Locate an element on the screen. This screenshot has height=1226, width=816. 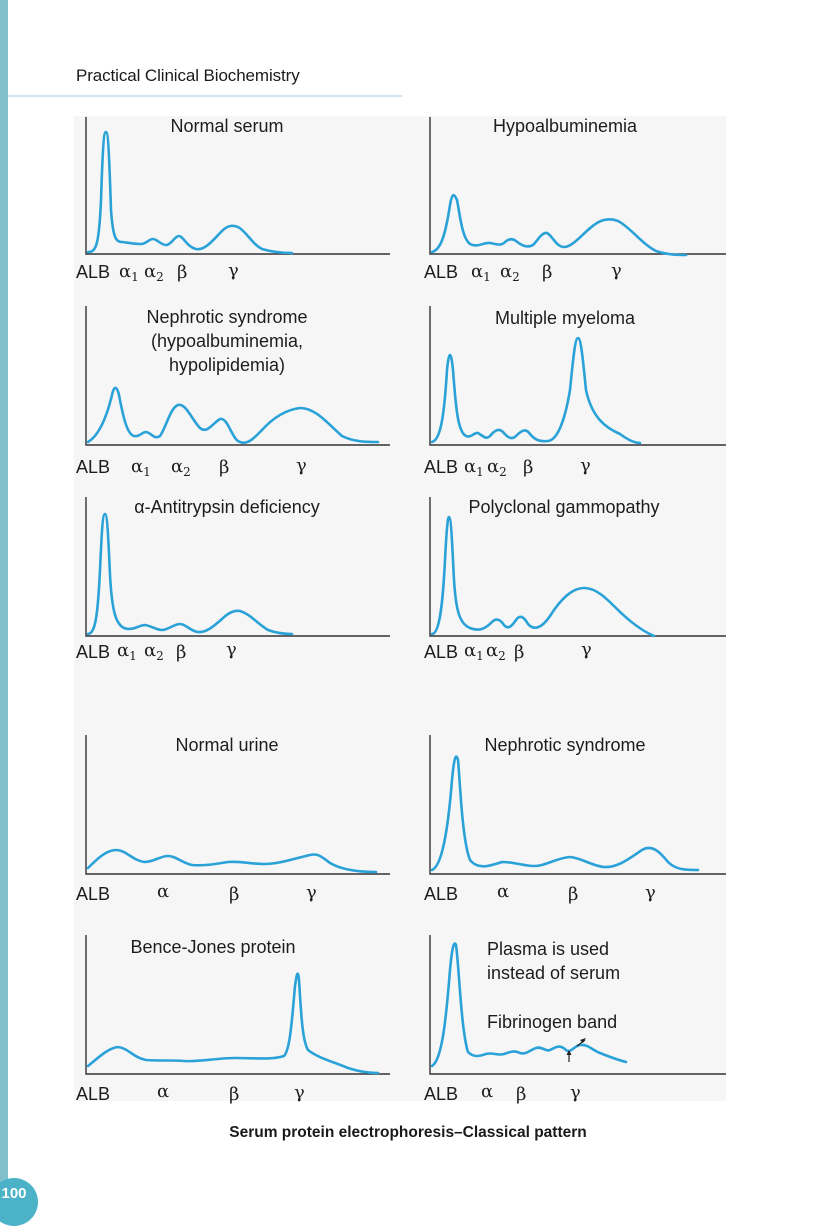
panel-title-line2: (hypoalbuminemia, is located at coordinates (227, 341).